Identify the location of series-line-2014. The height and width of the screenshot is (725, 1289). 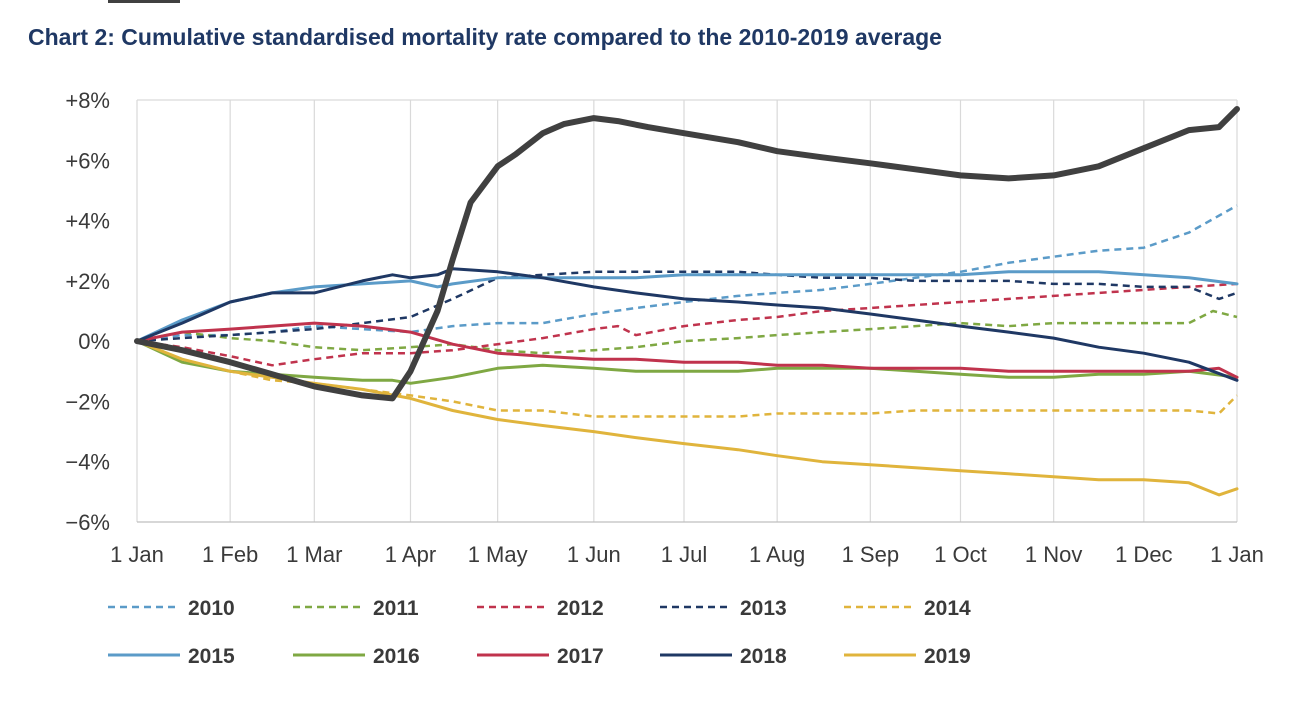
(687, 378).